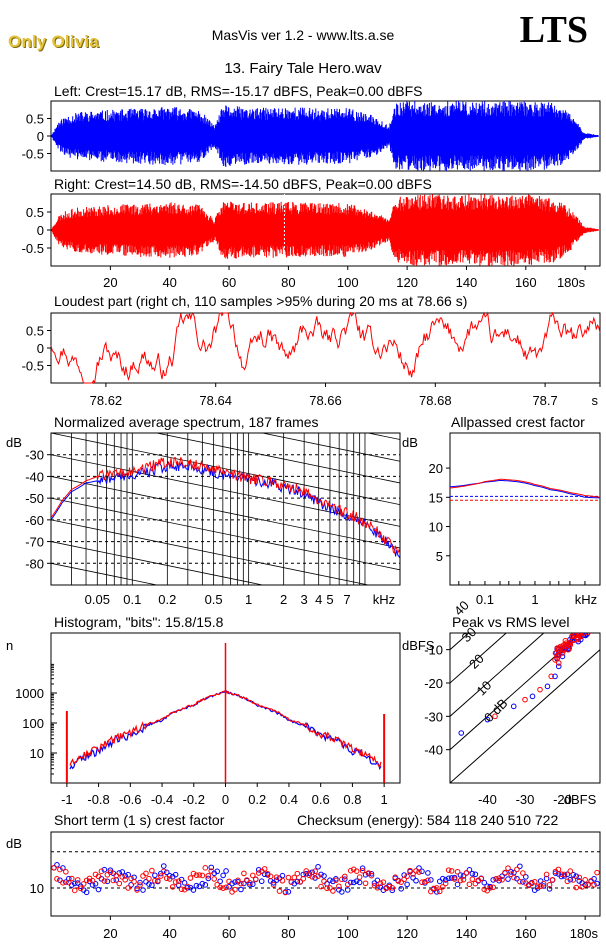 The width and height of the screenshot is (606, 946). What do you see at coordinates (325, 136) in the screenshot?
I see `left-waveform-series` at bounding box center [325, 136].